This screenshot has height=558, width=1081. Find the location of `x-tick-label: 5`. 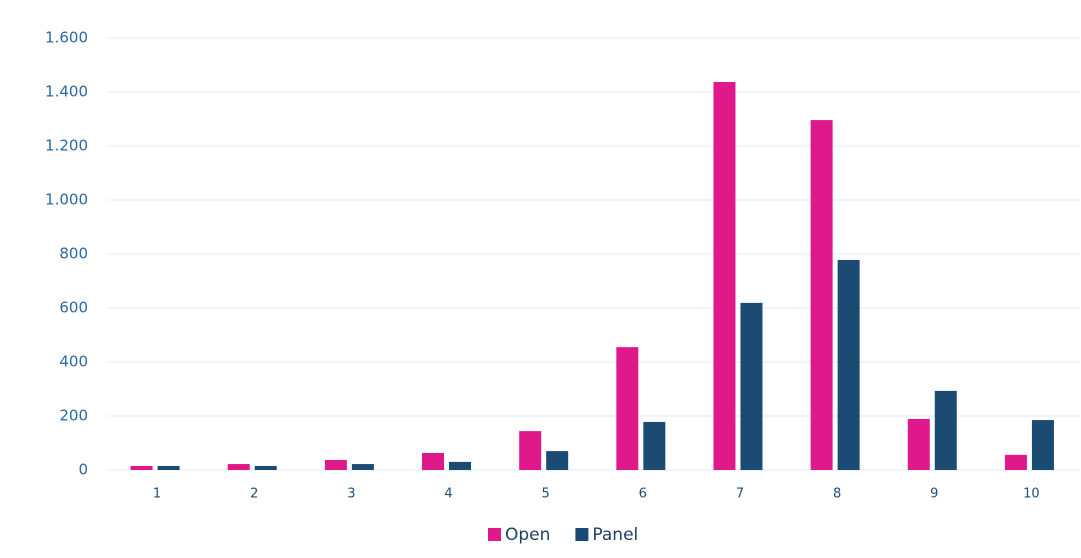

x-tick-label: 5 is located at coordinates (546, 494).